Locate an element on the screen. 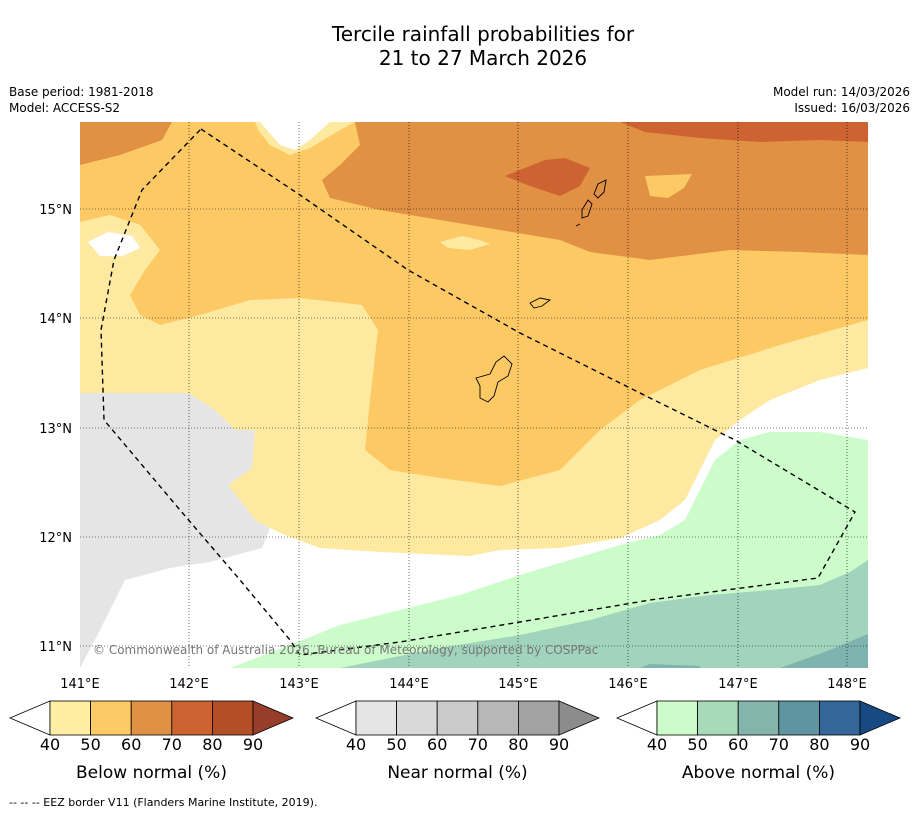 This screenshot has width=919, height=816. title-line-1: Tercile rainfall probabilities for is located at coordinates (483, 34).